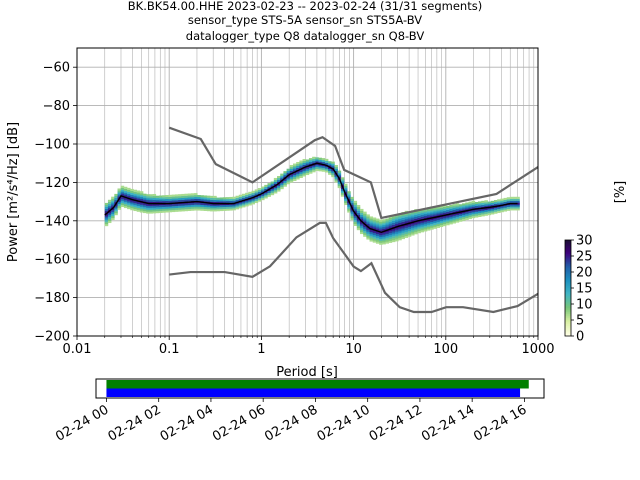 This screenshot has width=640, height=480. Describe the element at coordinates (344, 423) in the screenshot. I see `time-tick-label: 02-24 10` at that location.